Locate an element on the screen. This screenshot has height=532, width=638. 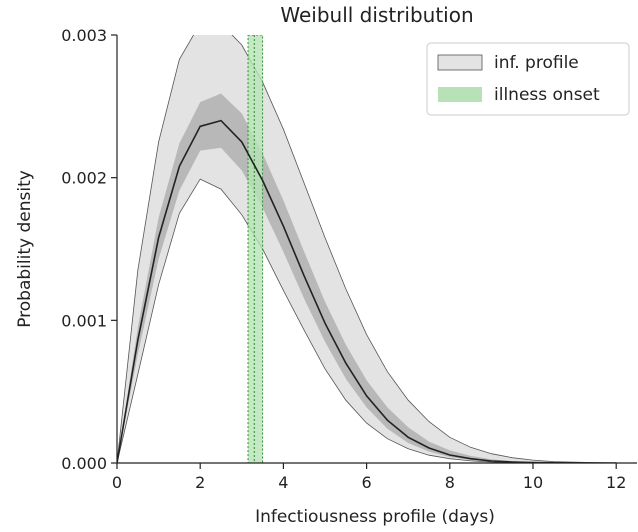
y-tick-label: 0.002 is located at coordinates (84, 178).